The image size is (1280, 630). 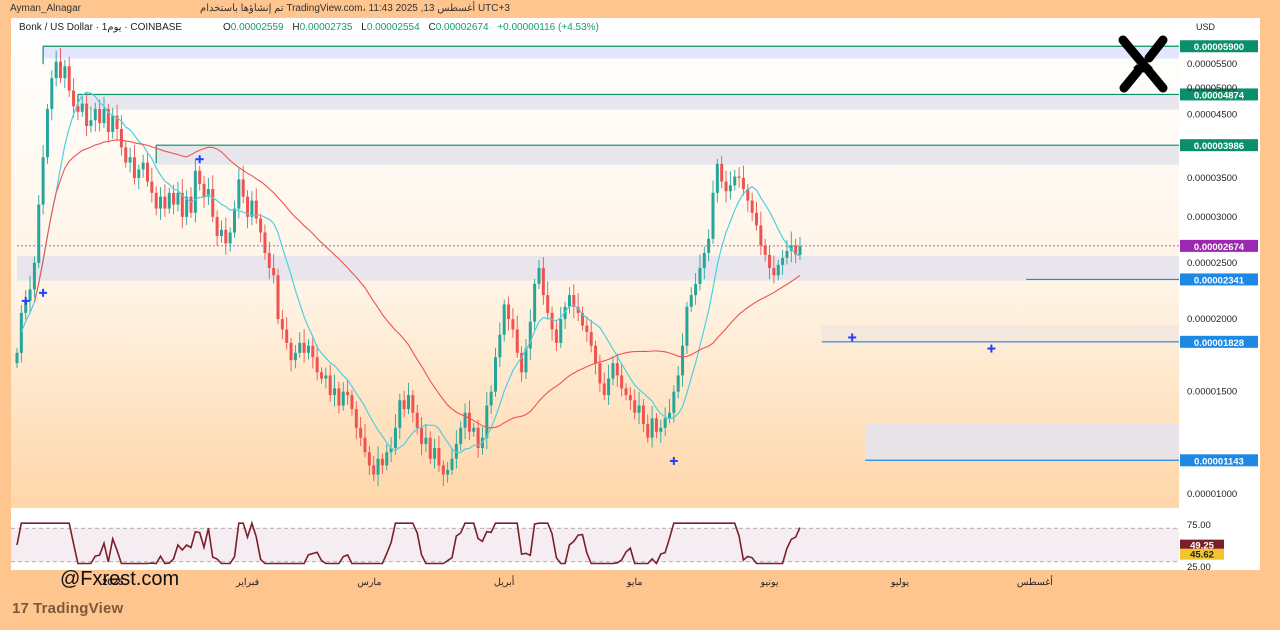 I want to click on level-label-6: 0.00001143, so click(x=1219, y=461).